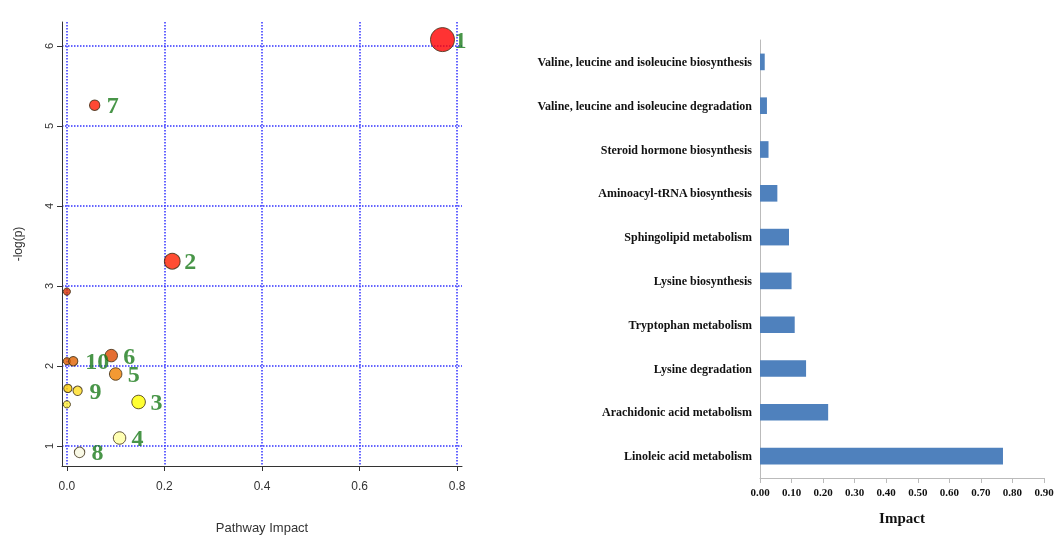  What do you see at coordinates (48, 206) in the screenshot?
I see `y-tick-label: 4` at bounding box center [48, 206].